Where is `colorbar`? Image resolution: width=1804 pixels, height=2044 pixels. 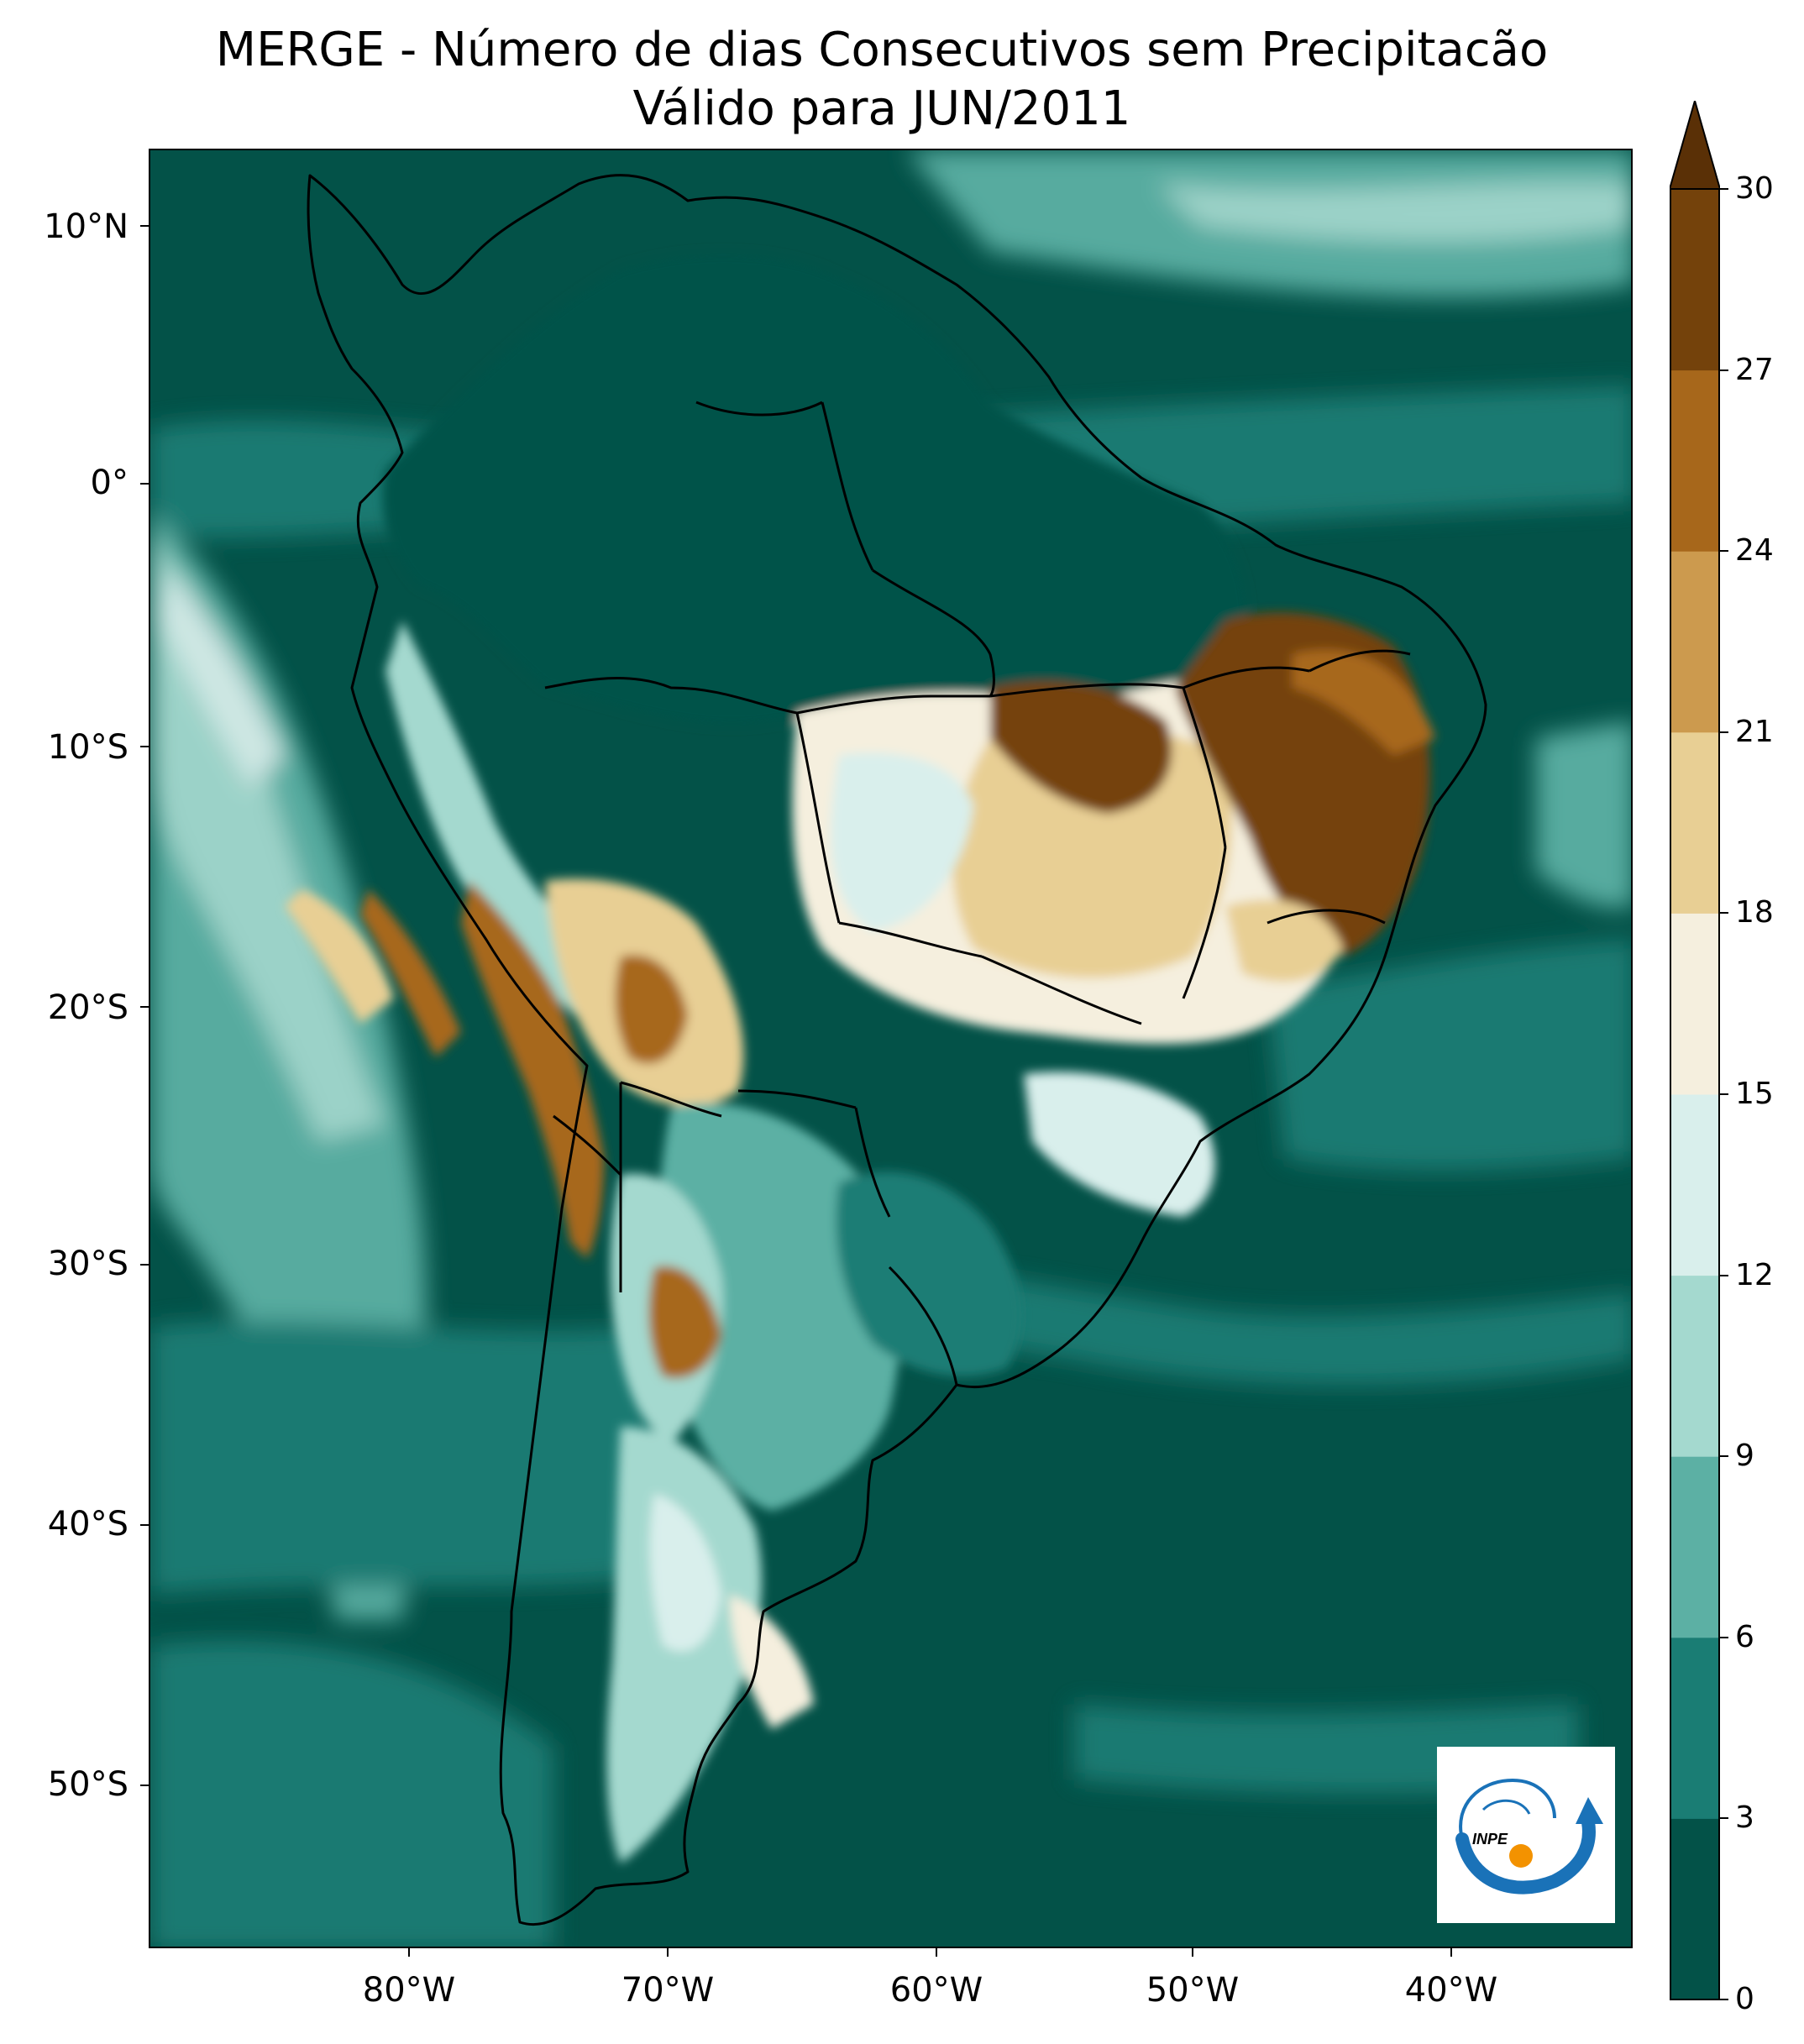 colorbar is located at coordinates (1695, 1050).